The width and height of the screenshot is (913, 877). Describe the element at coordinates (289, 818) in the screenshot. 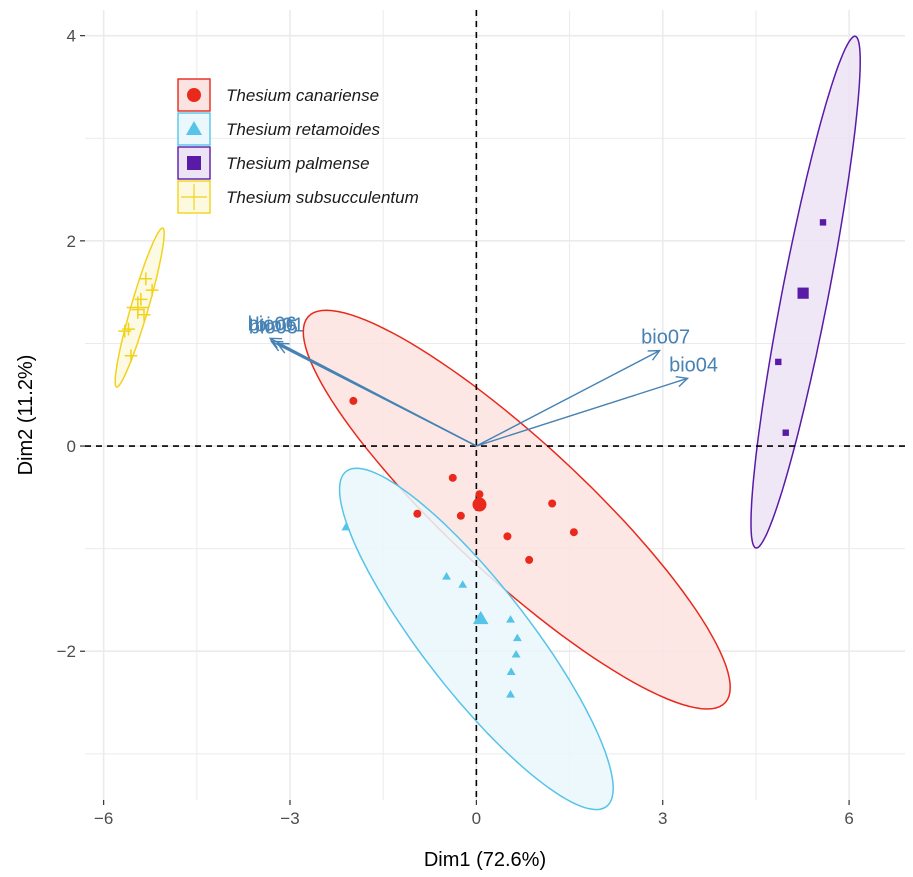

I see `x-tick-label: −3` at that location.